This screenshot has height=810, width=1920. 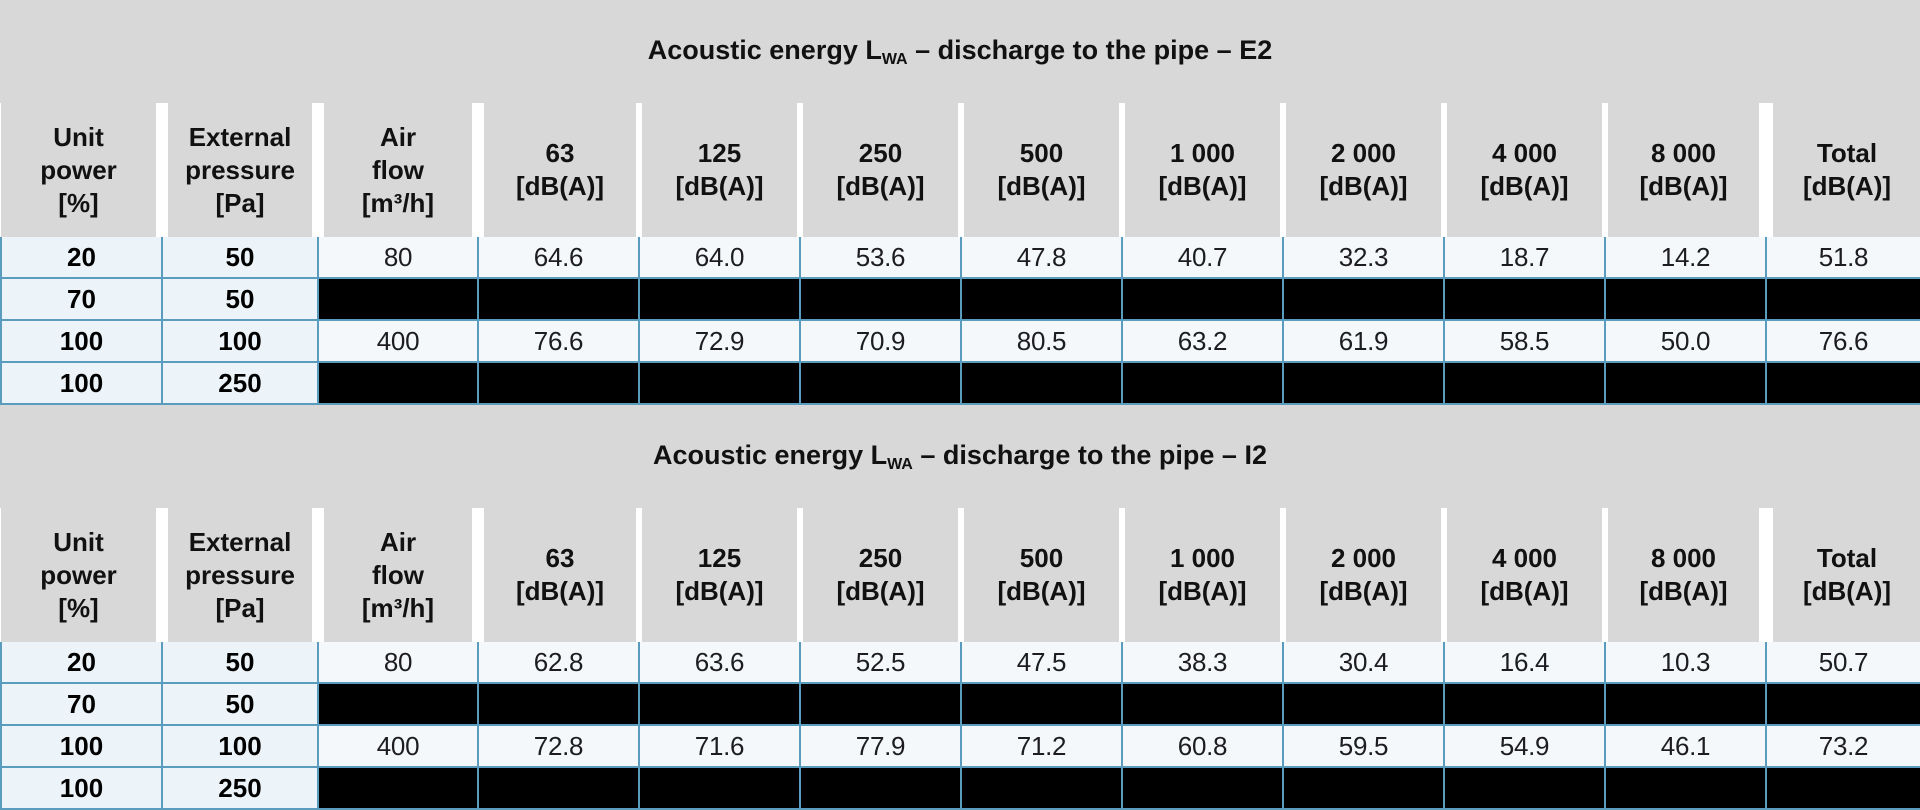 I want to click on cell-total: 76.6, so click(x=1842, y=341).